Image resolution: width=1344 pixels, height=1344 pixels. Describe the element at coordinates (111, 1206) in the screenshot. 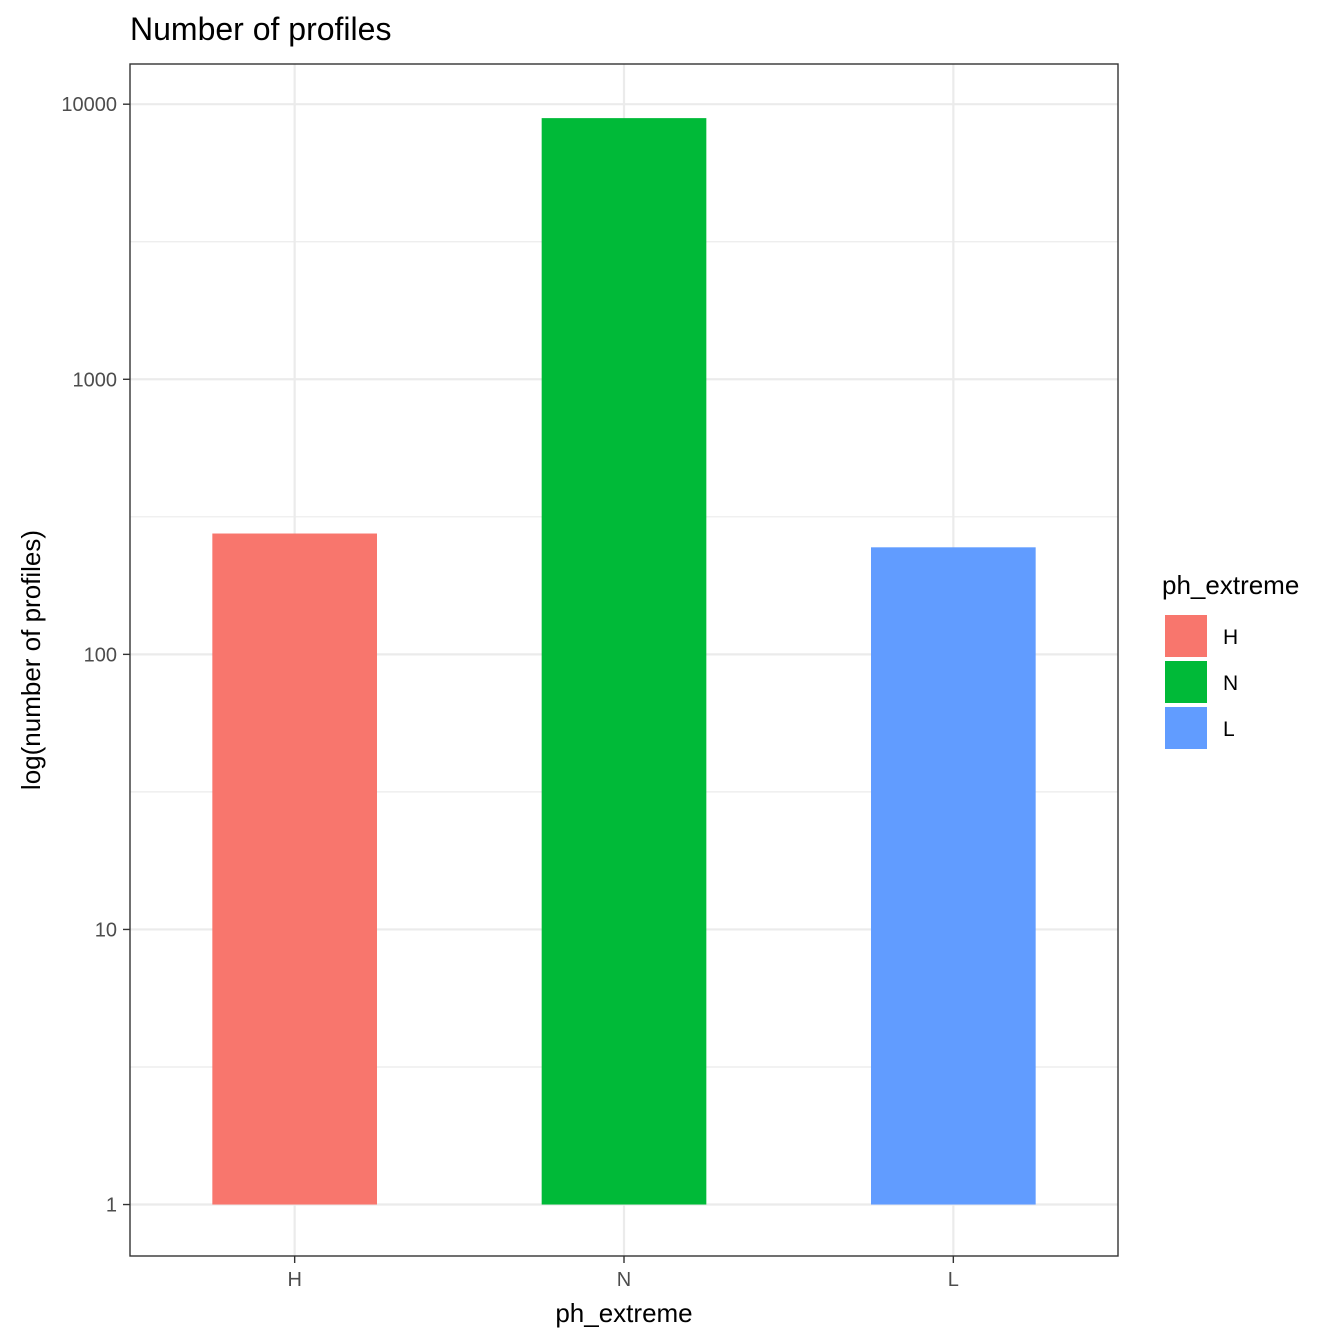

I see `y-tick-label: 1` at that location.